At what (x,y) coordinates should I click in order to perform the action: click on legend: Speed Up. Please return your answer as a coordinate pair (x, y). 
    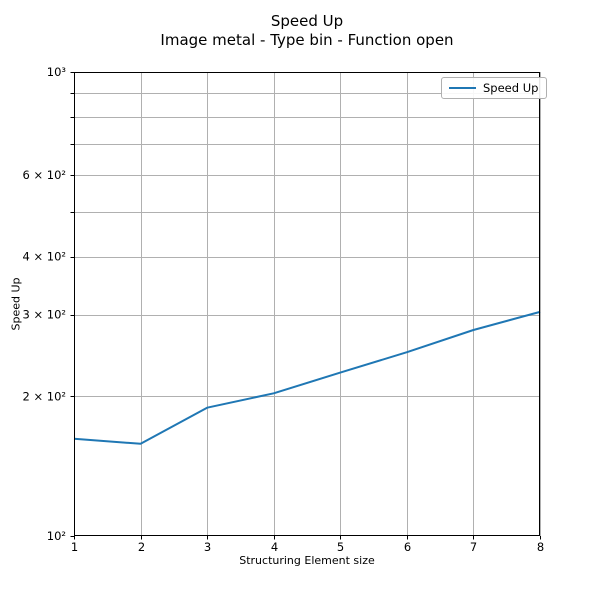
    Looking at the image, I should click on (494, 88).